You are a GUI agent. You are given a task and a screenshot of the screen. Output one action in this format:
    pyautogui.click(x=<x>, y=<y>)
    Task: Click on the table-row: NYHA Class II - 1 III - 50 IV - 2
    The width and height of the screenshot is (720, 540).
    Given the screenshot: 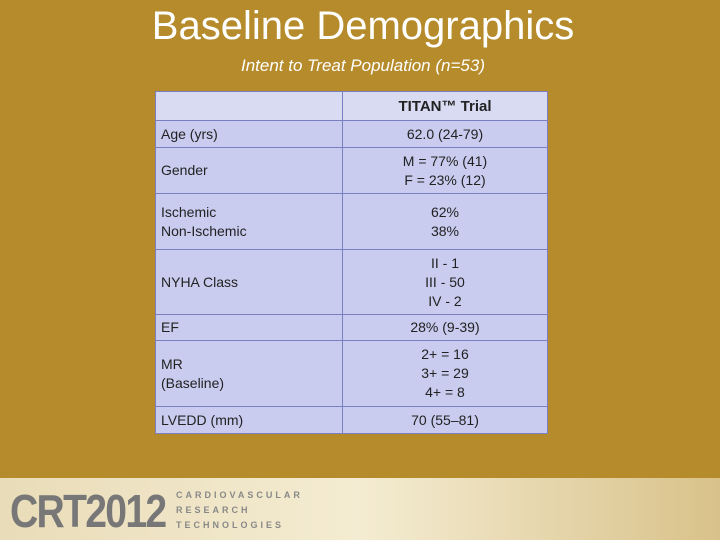 What is the action you would take?
    pyautogui.click(x=351, y=282)
    